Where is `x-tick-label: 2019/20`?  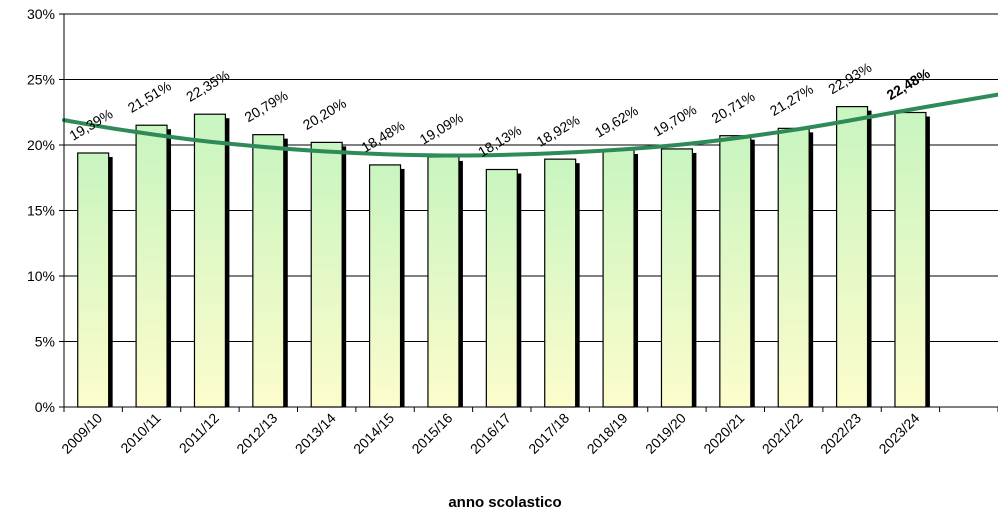
x-tick-label: 2019/20 is located at coordinates (665, 433).